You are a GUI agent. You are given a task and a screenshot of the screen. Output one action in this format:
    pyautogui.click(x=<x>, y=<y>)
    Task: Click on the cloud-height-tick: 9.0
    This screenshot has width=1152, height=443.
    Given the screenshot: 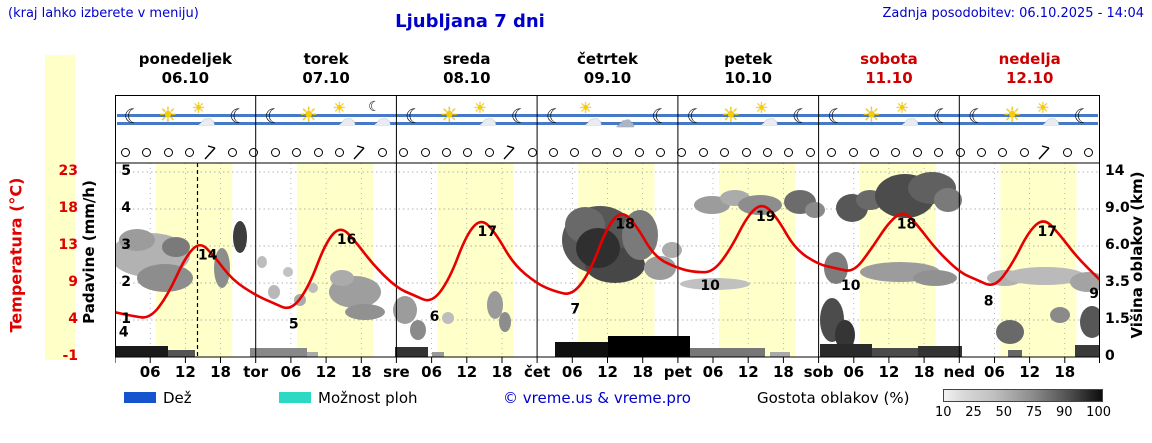 What is the action you would take?
    pyautogui.click(x=1117, y=208)
    